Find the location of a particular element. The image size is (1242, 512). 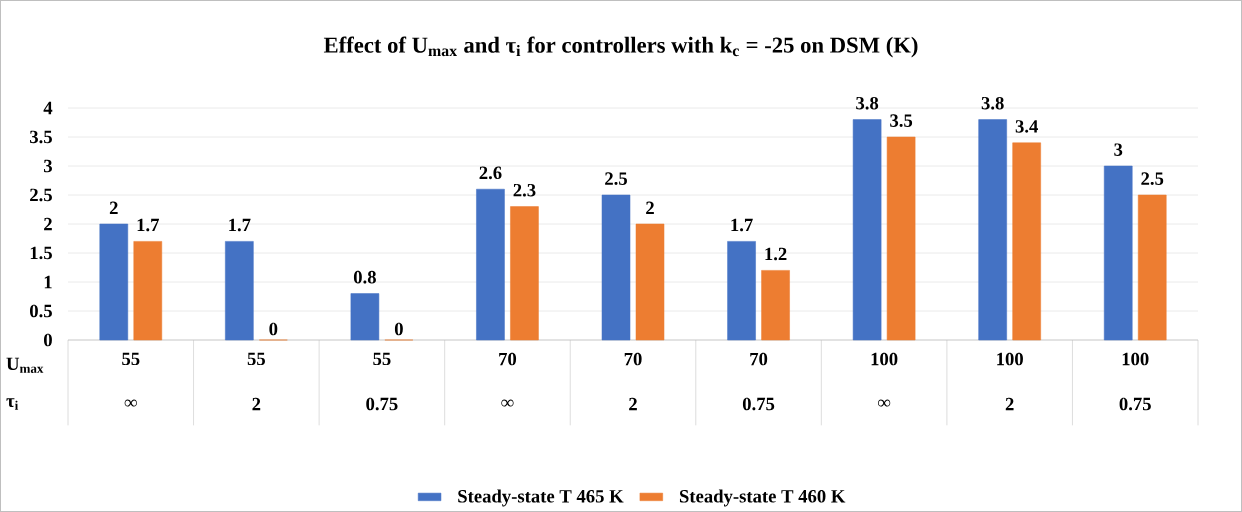

y-tick-label: 3.5 is located at coordinates (41, 137).